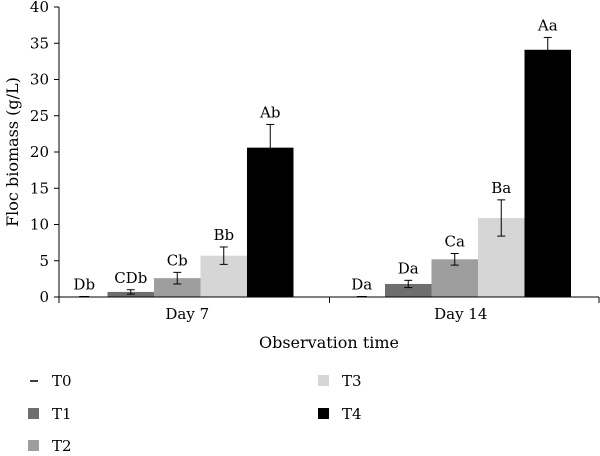  What do you see at coordinates (187, 314) in the screenshot?
I see `x-tick-label: Day 7` at bounding box center [187, 314].